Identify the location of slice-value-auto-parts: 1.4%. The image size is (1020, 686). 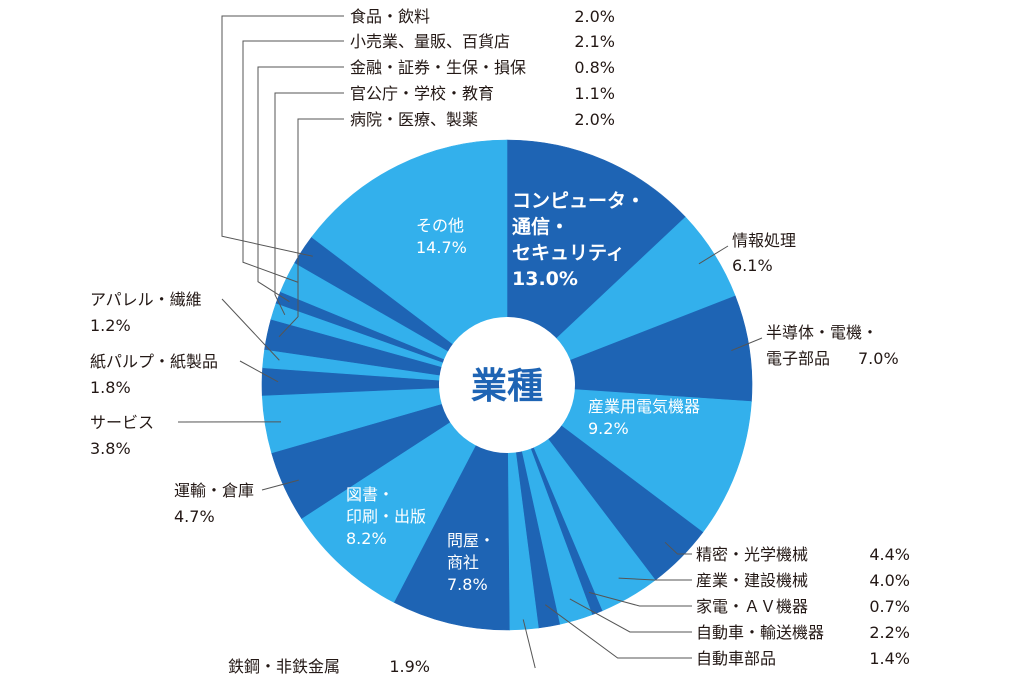
(889, 658).